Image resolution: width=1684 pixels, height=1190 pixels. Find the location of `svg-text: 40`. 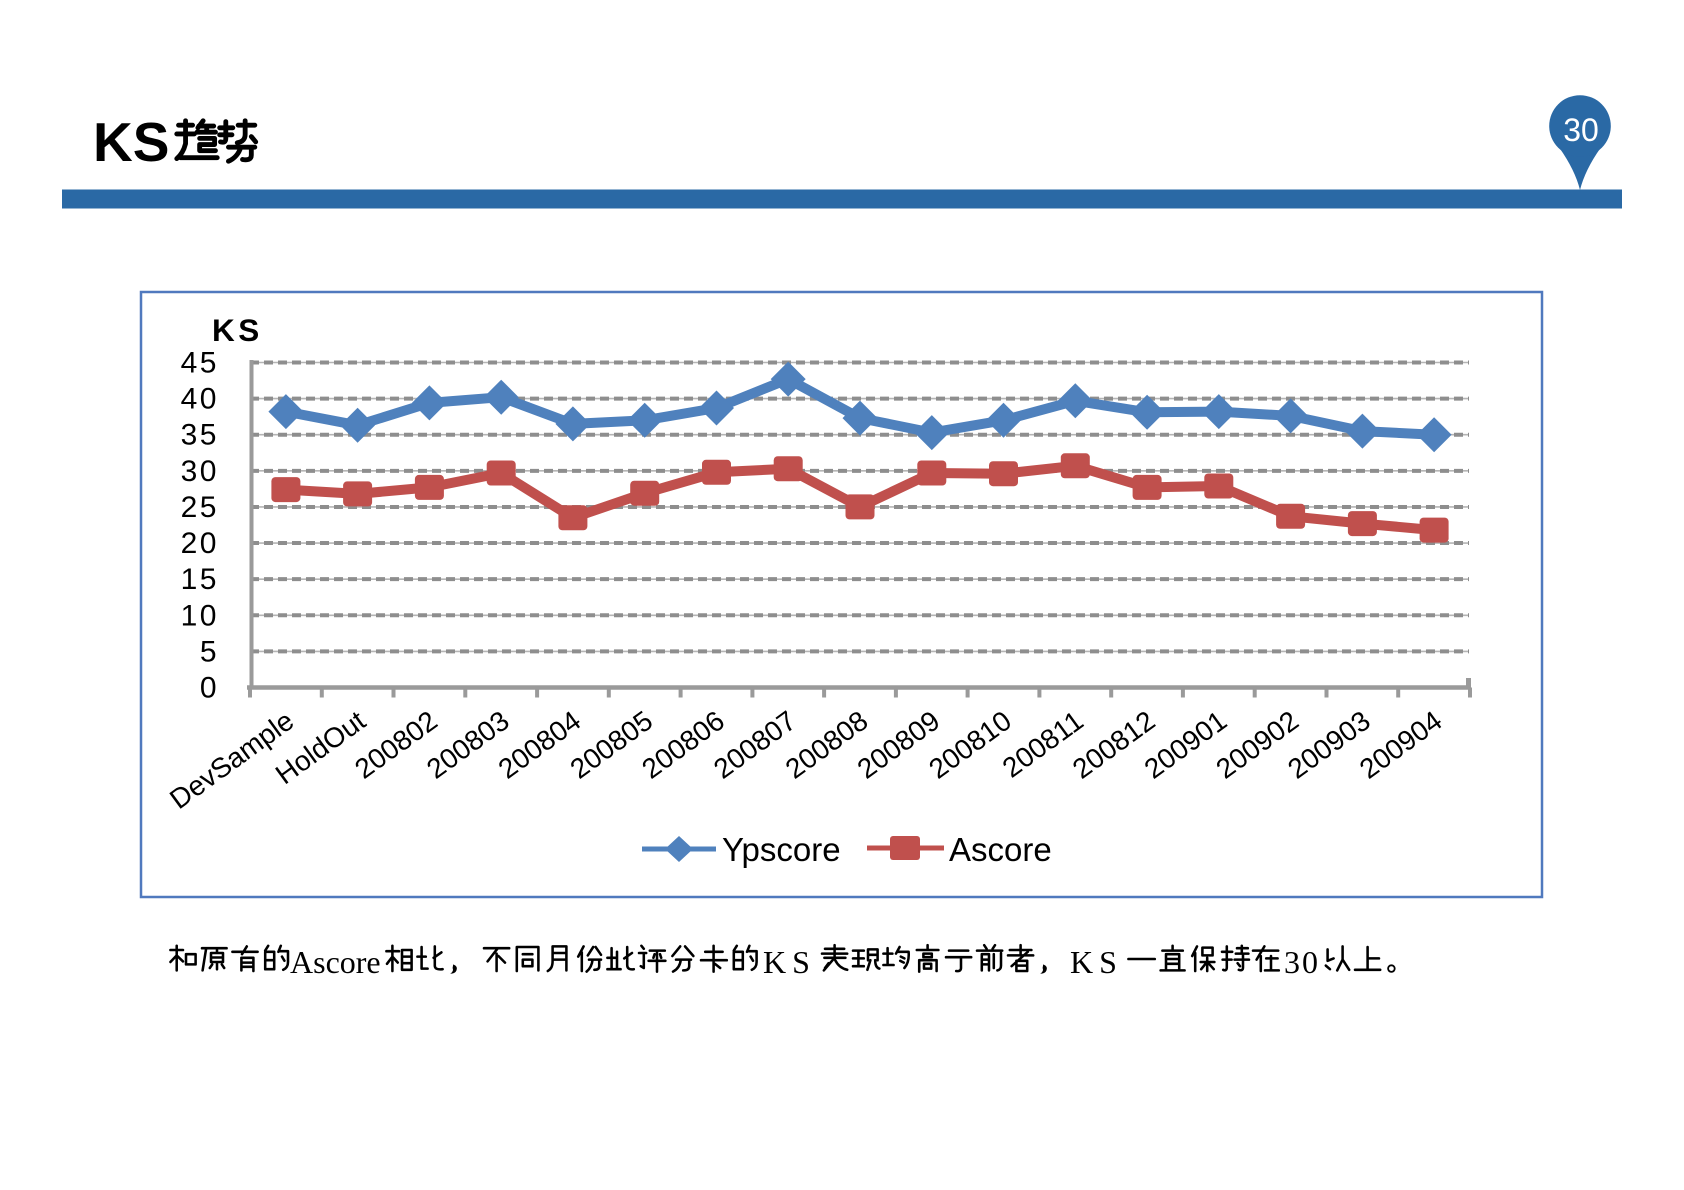

svg-text: 40 is located at coordinates (200, 399).